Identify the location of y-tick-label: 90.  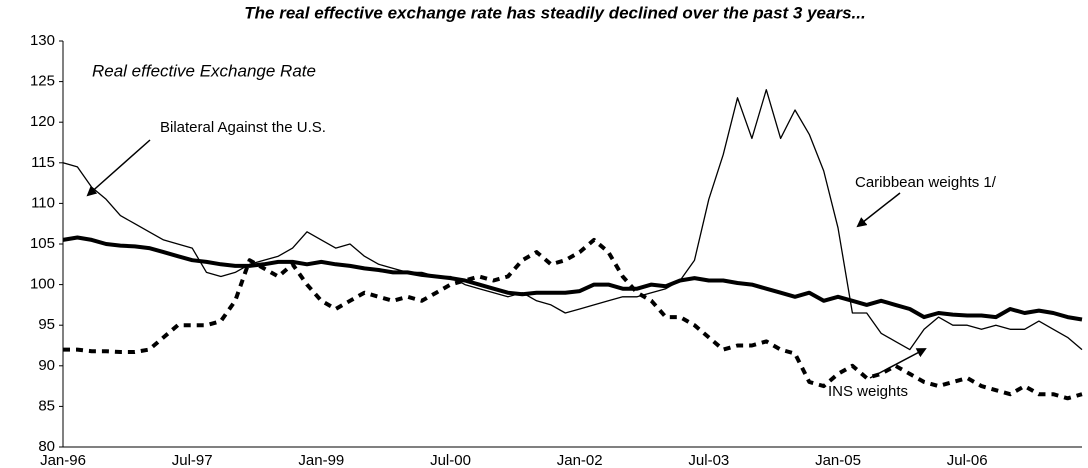
(46, 365).